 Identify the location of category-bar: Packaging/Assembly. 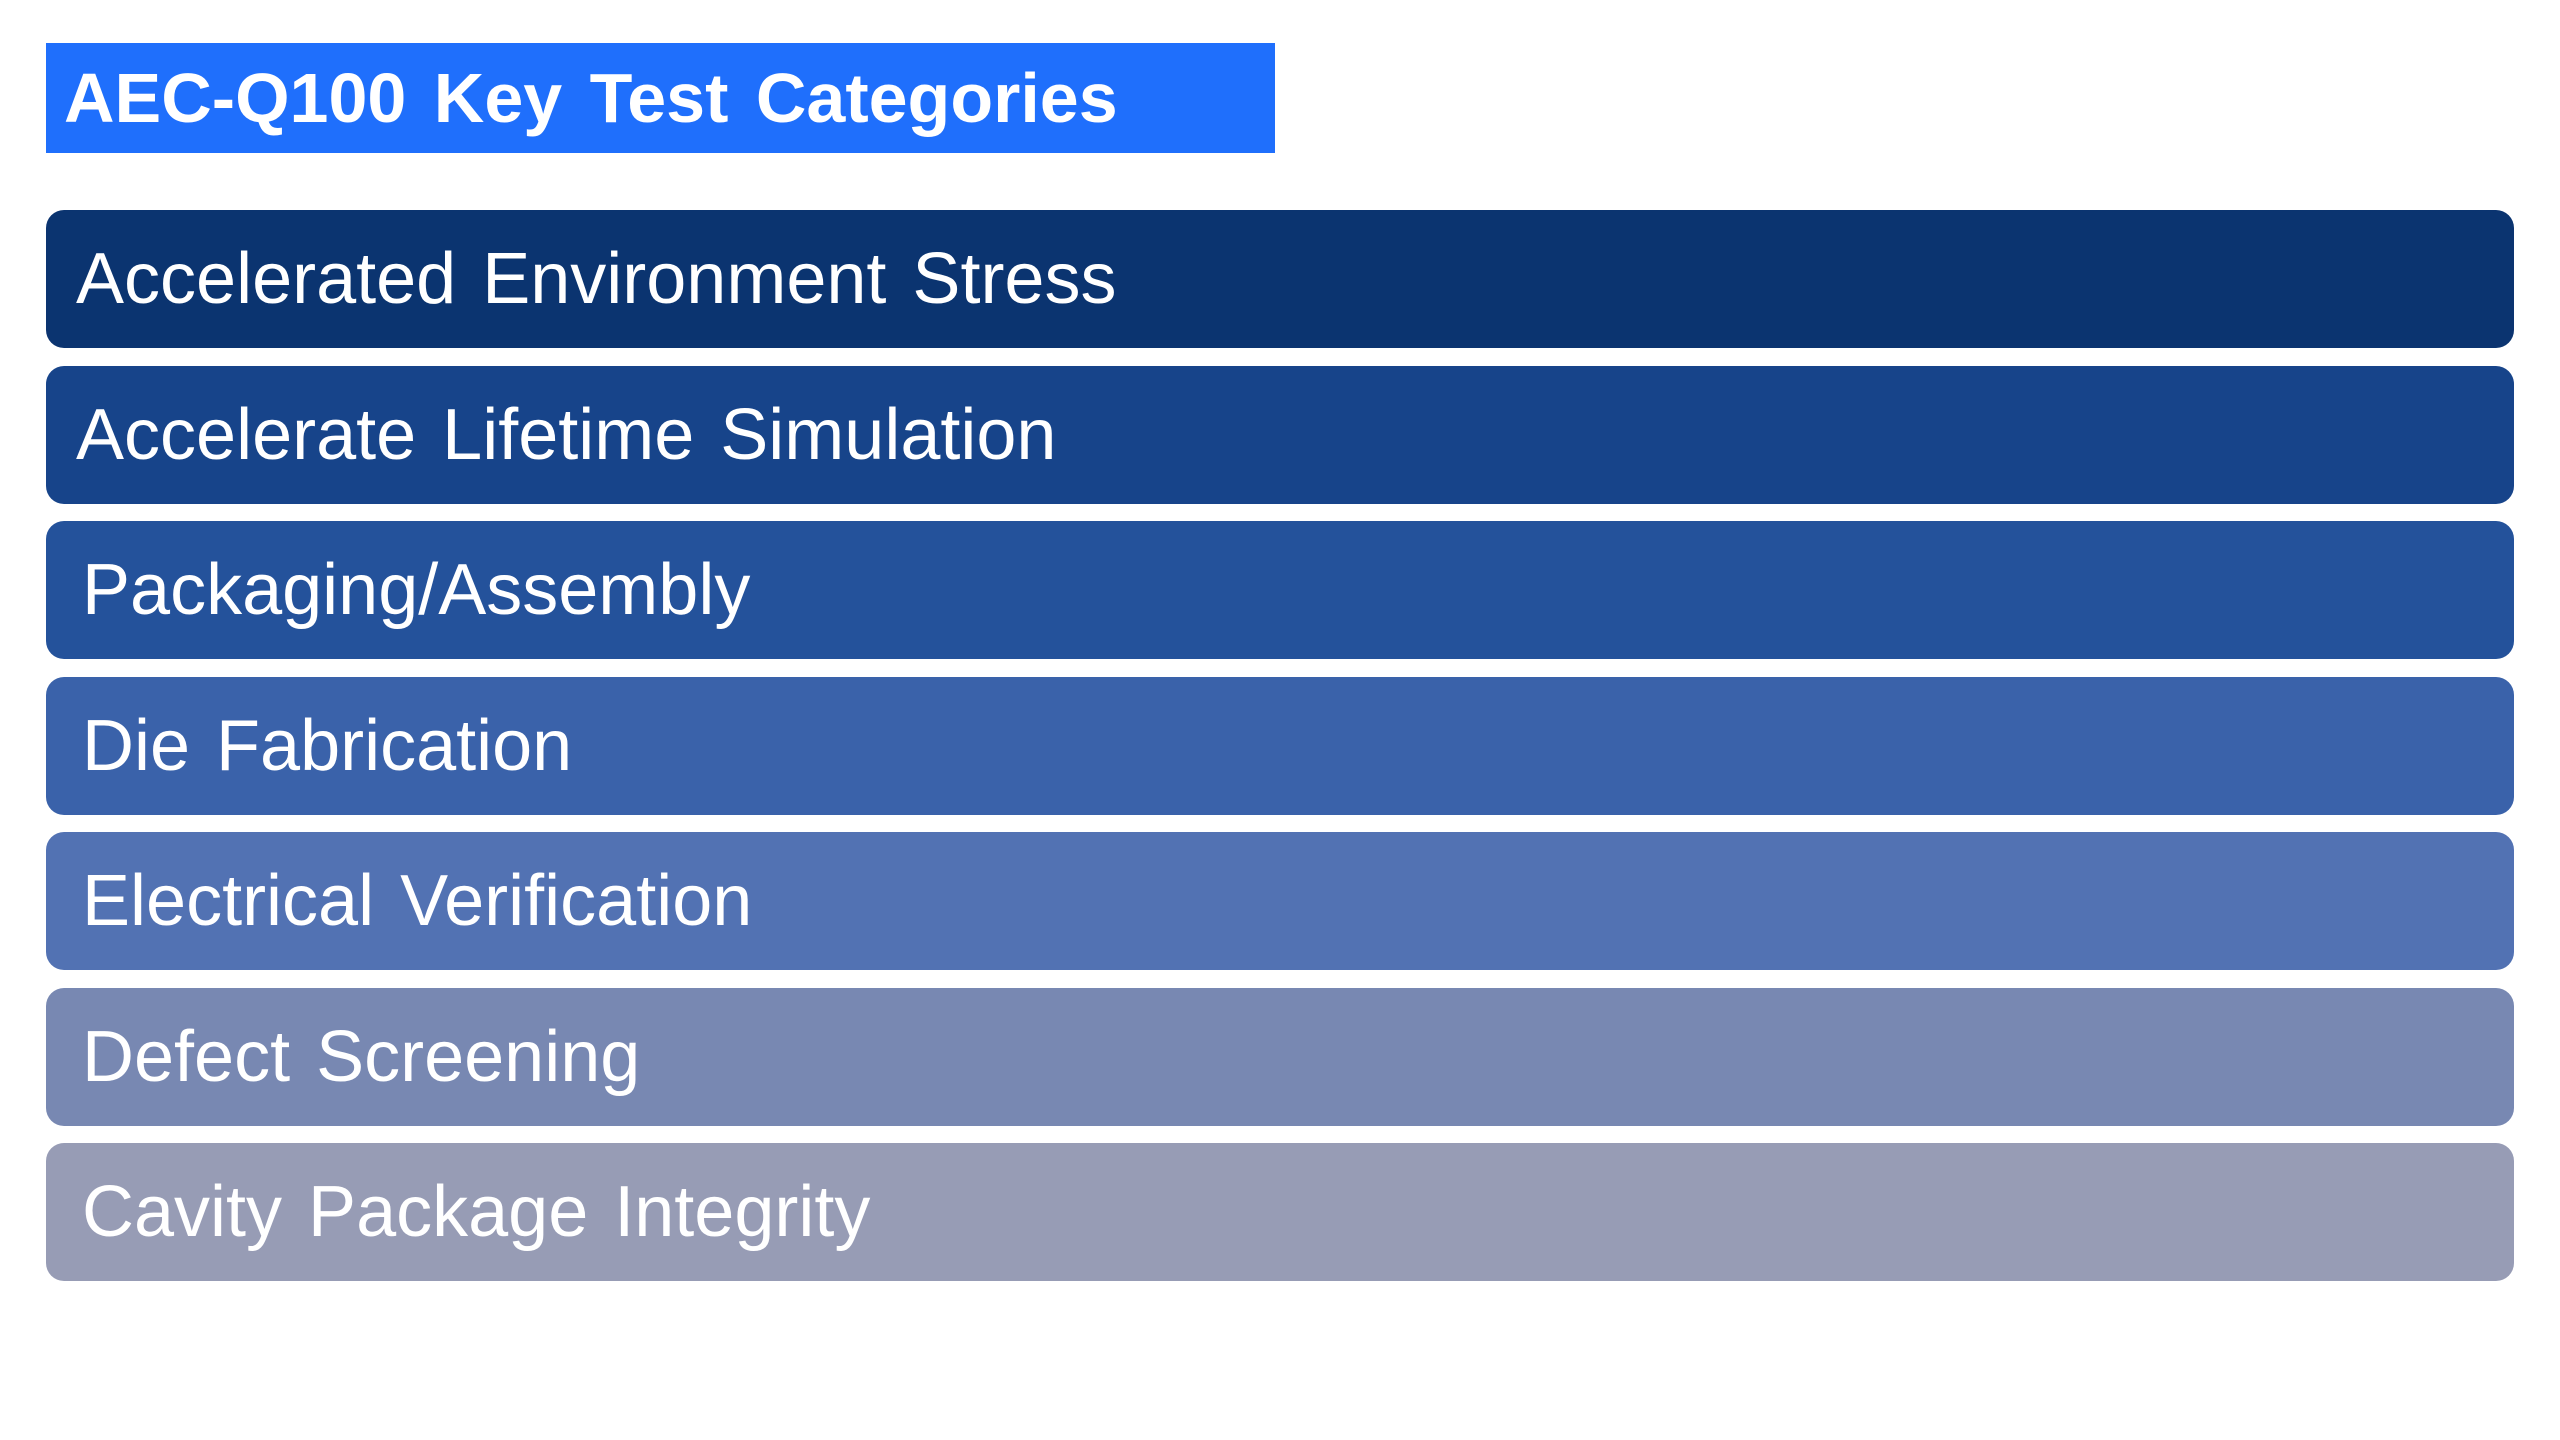
(1280, 590).